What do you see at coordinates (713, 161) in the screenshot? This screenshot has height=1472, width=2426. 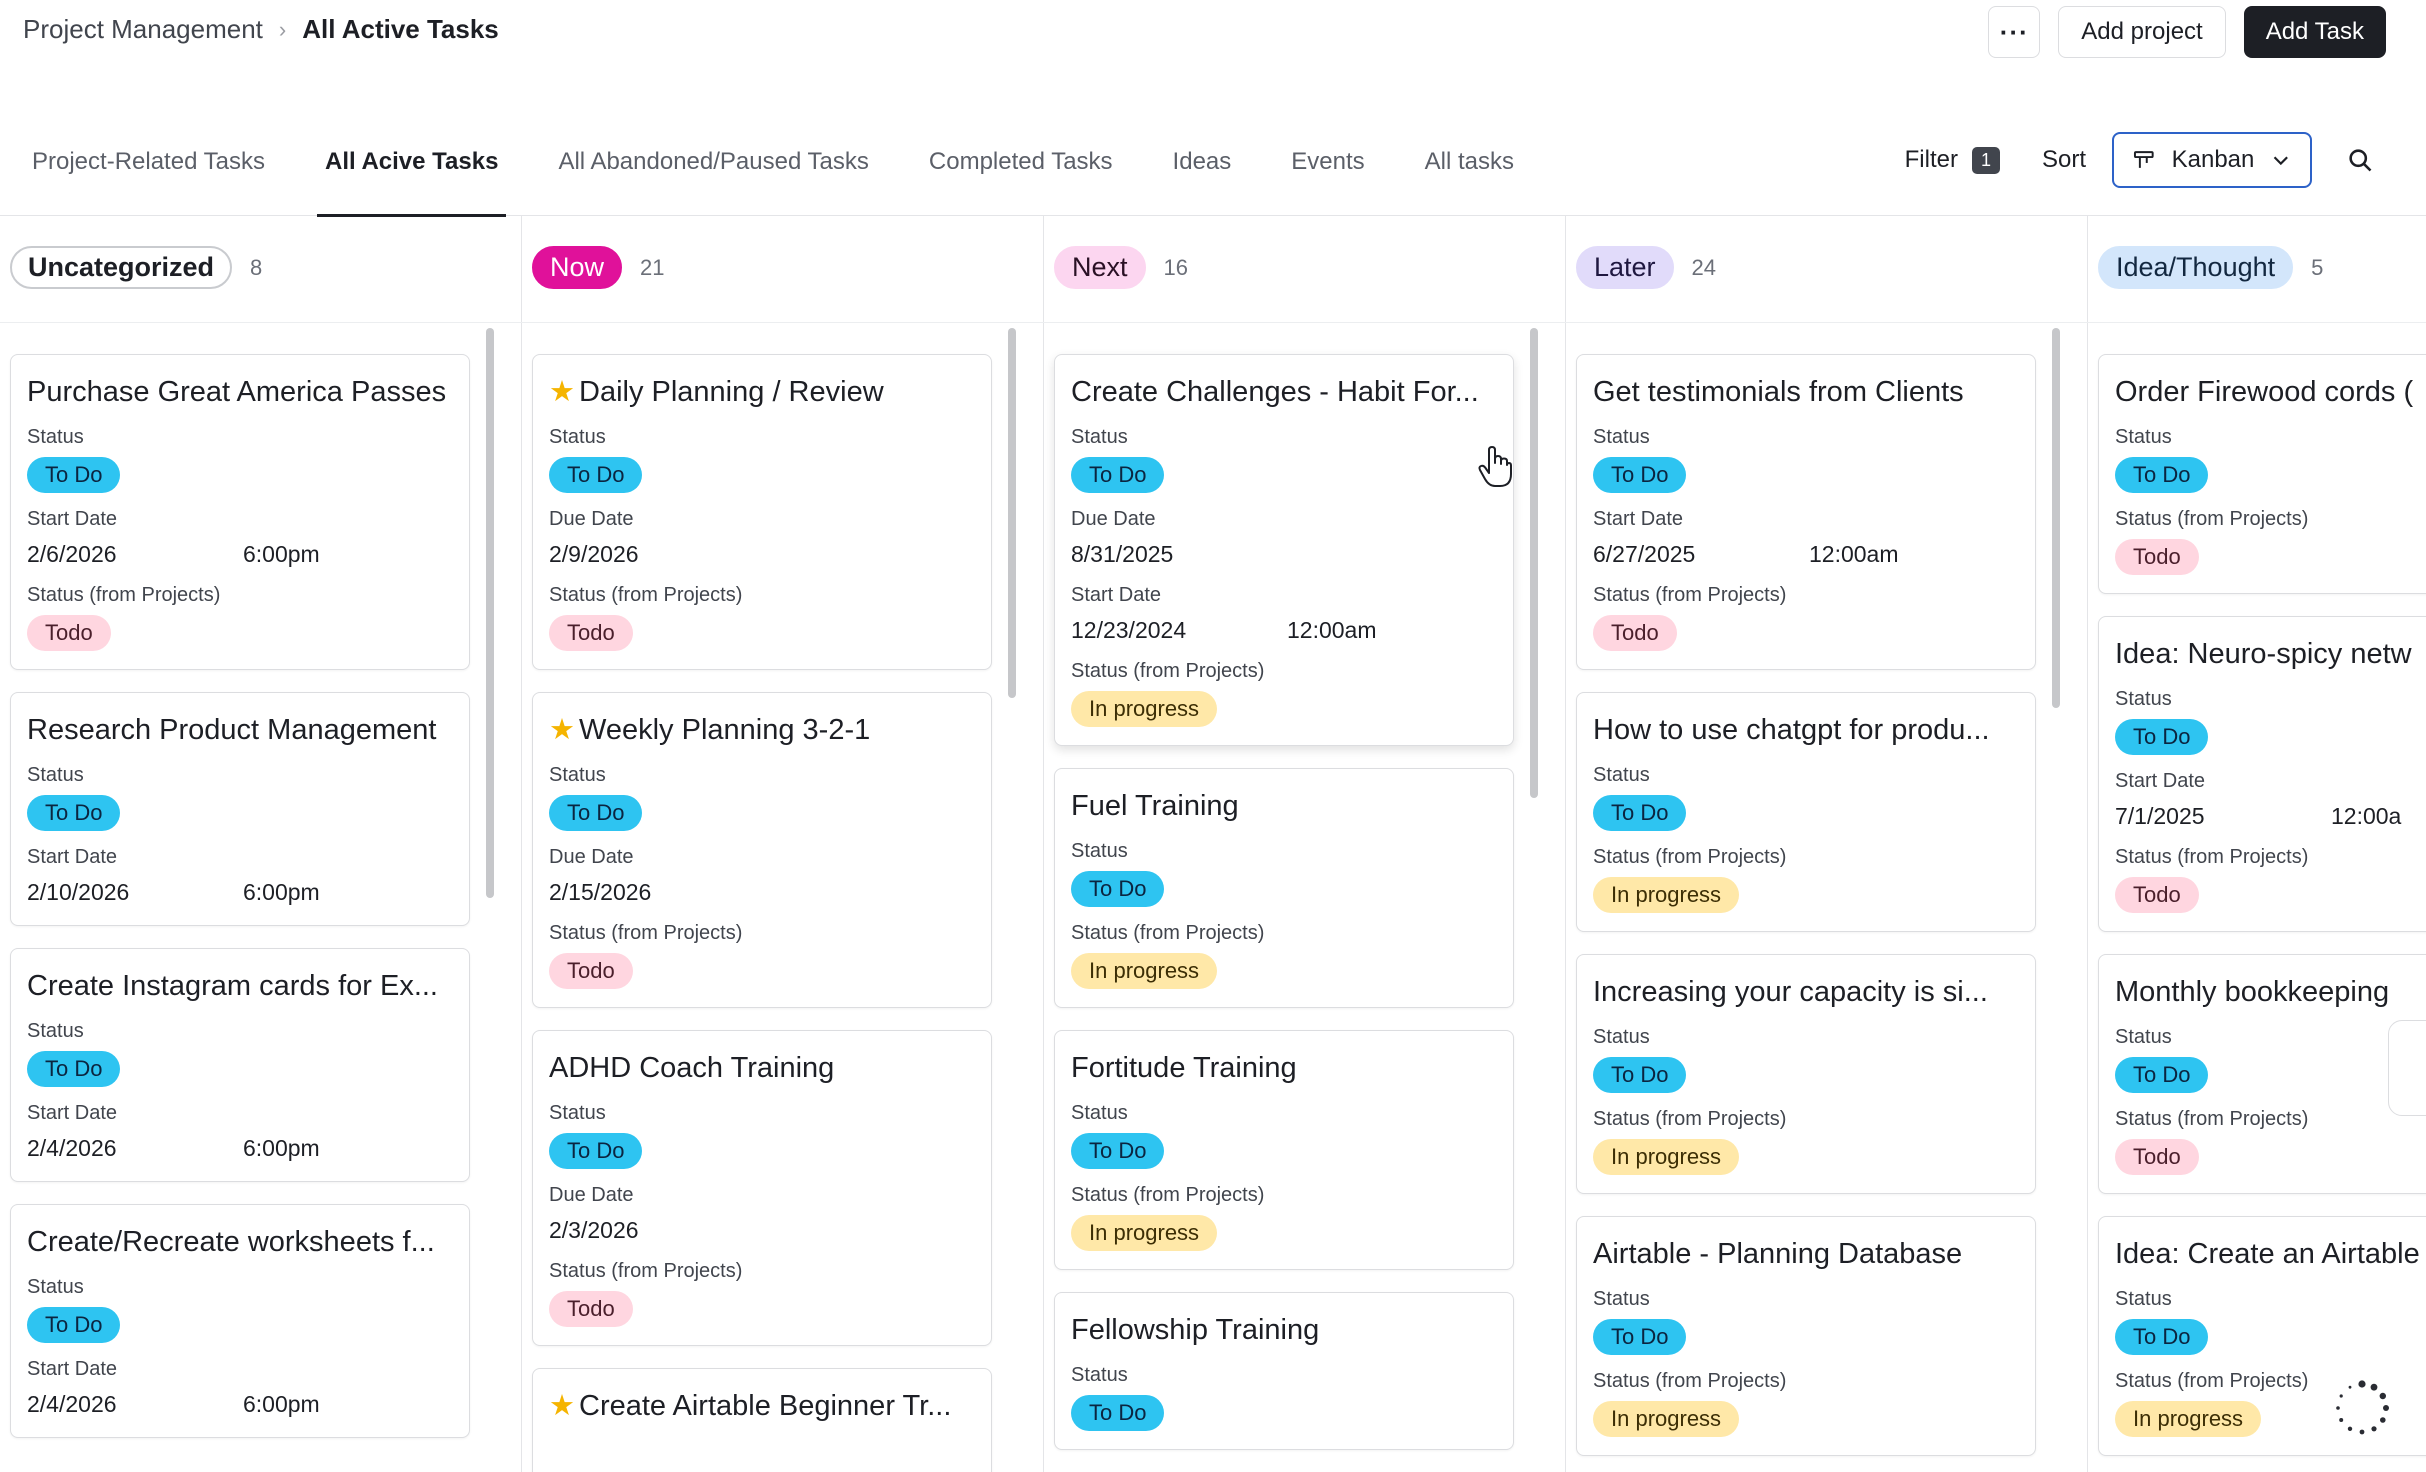 I see `tab-all-abandoned-paused-tasks: All Abandoned/Paused Tasks` at bounding box center [713, 161].